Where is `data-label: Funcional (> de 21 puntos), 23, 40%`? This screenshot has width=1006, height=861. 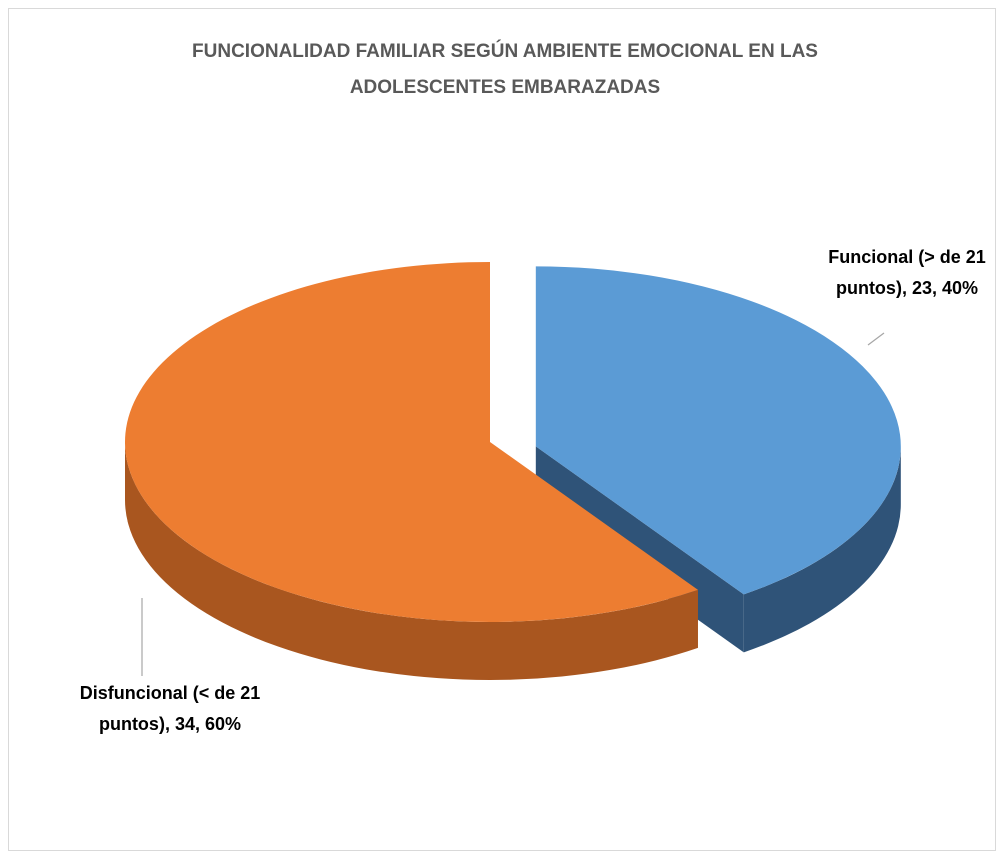 data-label: Funcional (> de 21 puntos), 23, 40% is located at coordinates (907, 273).